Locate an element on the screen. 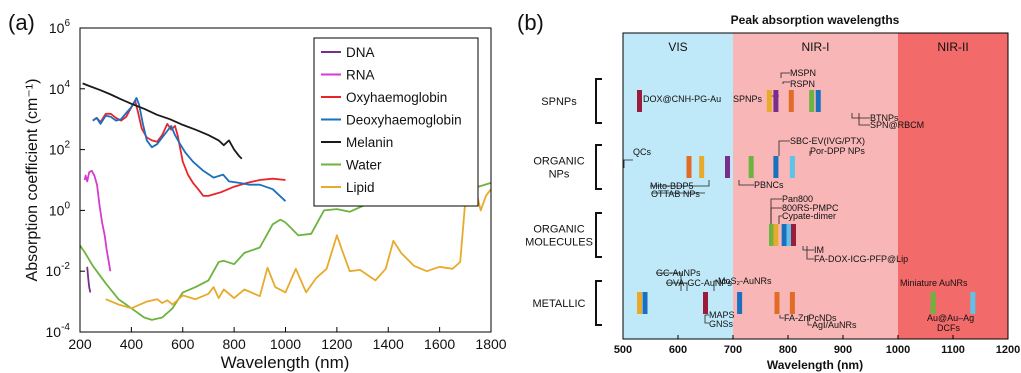 Image resolution: width=1021 pixels, height=373 pixels. annotation-label: OVA-GC-AuNPs is located at coordinates (699, 283).